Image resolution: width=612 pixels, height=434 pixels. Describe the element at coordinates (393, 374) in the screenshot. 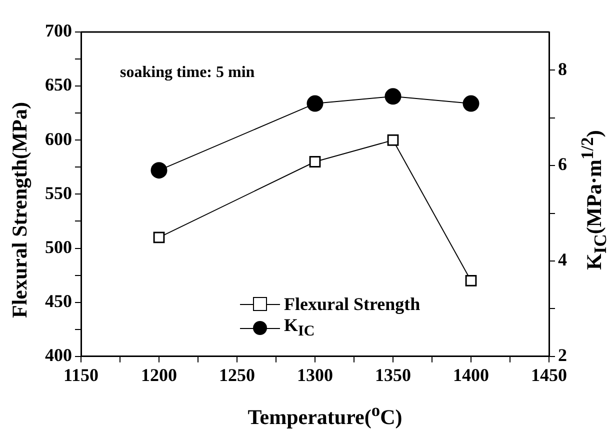

I see `x-tick-label: 1350` at that location.